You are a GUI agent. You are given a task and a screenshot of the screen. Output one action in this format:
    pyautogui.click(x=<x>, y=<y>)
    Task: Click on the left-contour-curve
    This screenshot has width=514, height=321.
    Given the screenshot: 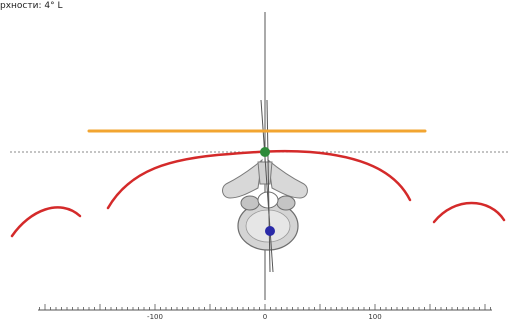 What is the action you would take?
    pyautogui.click(x=46, y=222)
    